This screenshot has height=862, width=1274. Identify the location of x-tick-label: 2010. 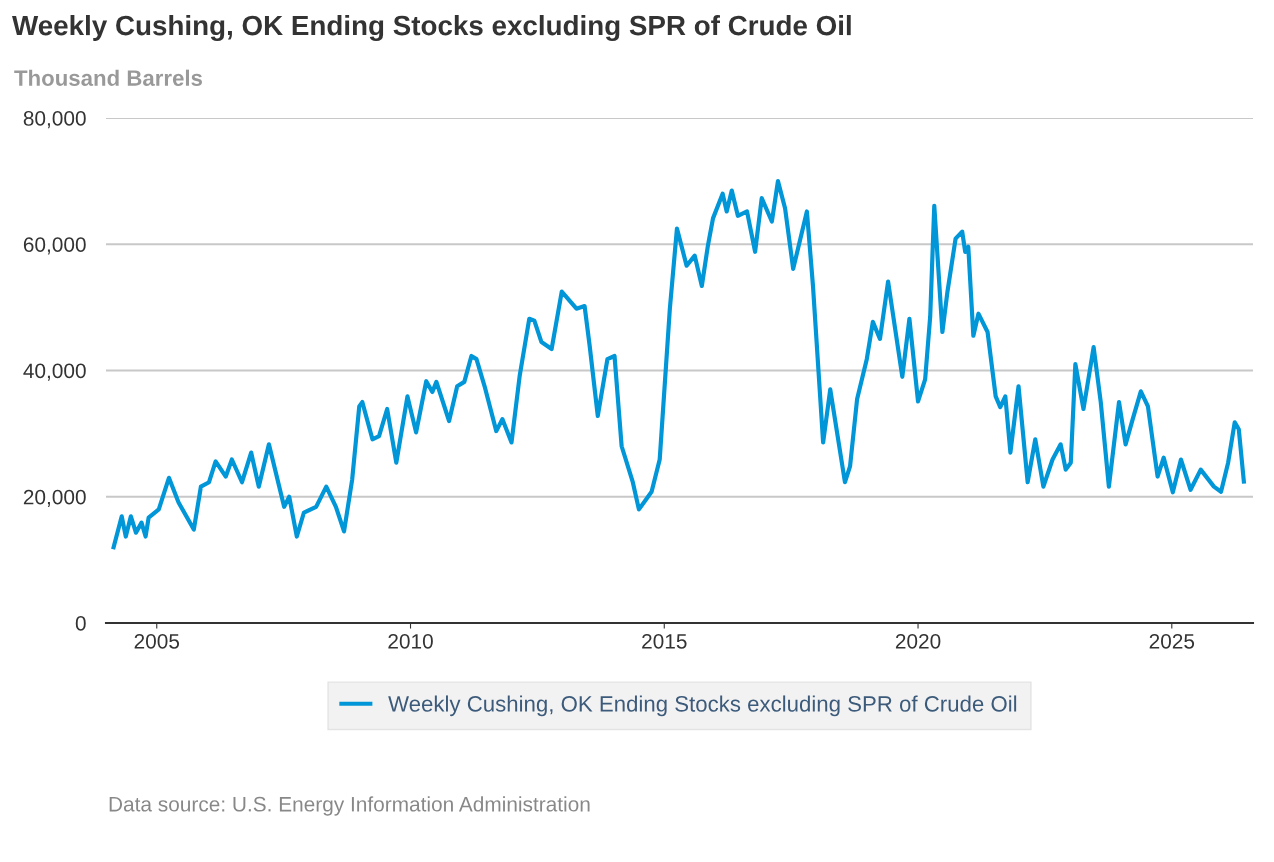
(410, 641).